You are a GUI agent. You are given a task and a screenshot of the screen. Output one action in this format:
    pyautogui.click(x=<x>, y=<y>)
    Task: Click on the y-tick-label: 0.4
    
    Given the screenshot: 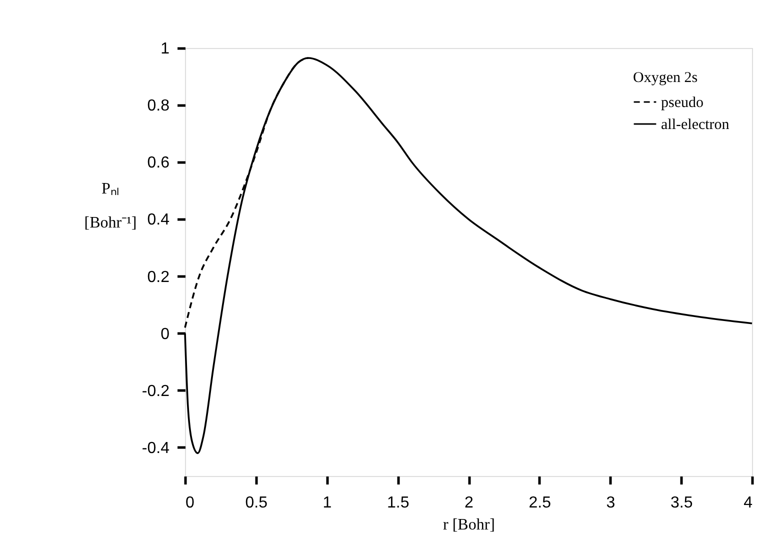 What is the action you would take?
    pyautogui.click(x=158, y=220)
    